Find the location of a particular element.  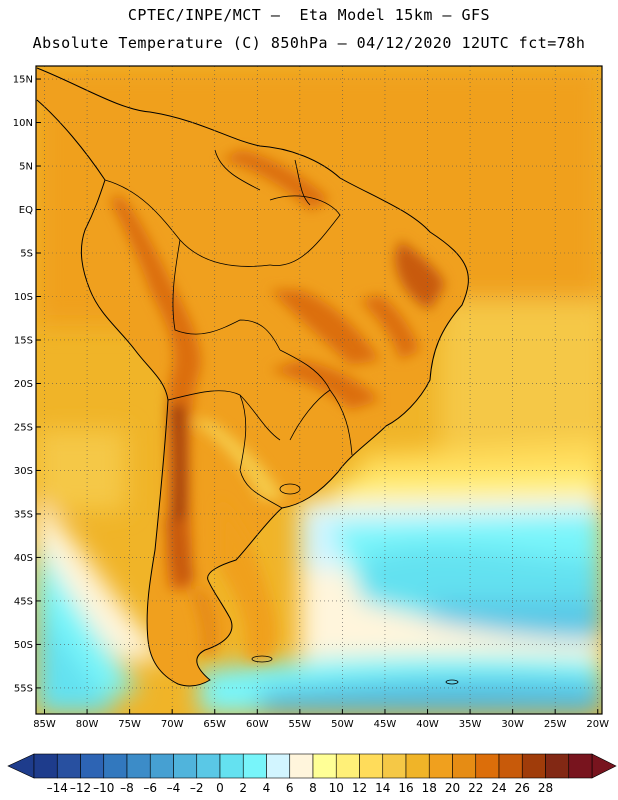

lat-tick-label: 25S is located at coordinates (23, 427).